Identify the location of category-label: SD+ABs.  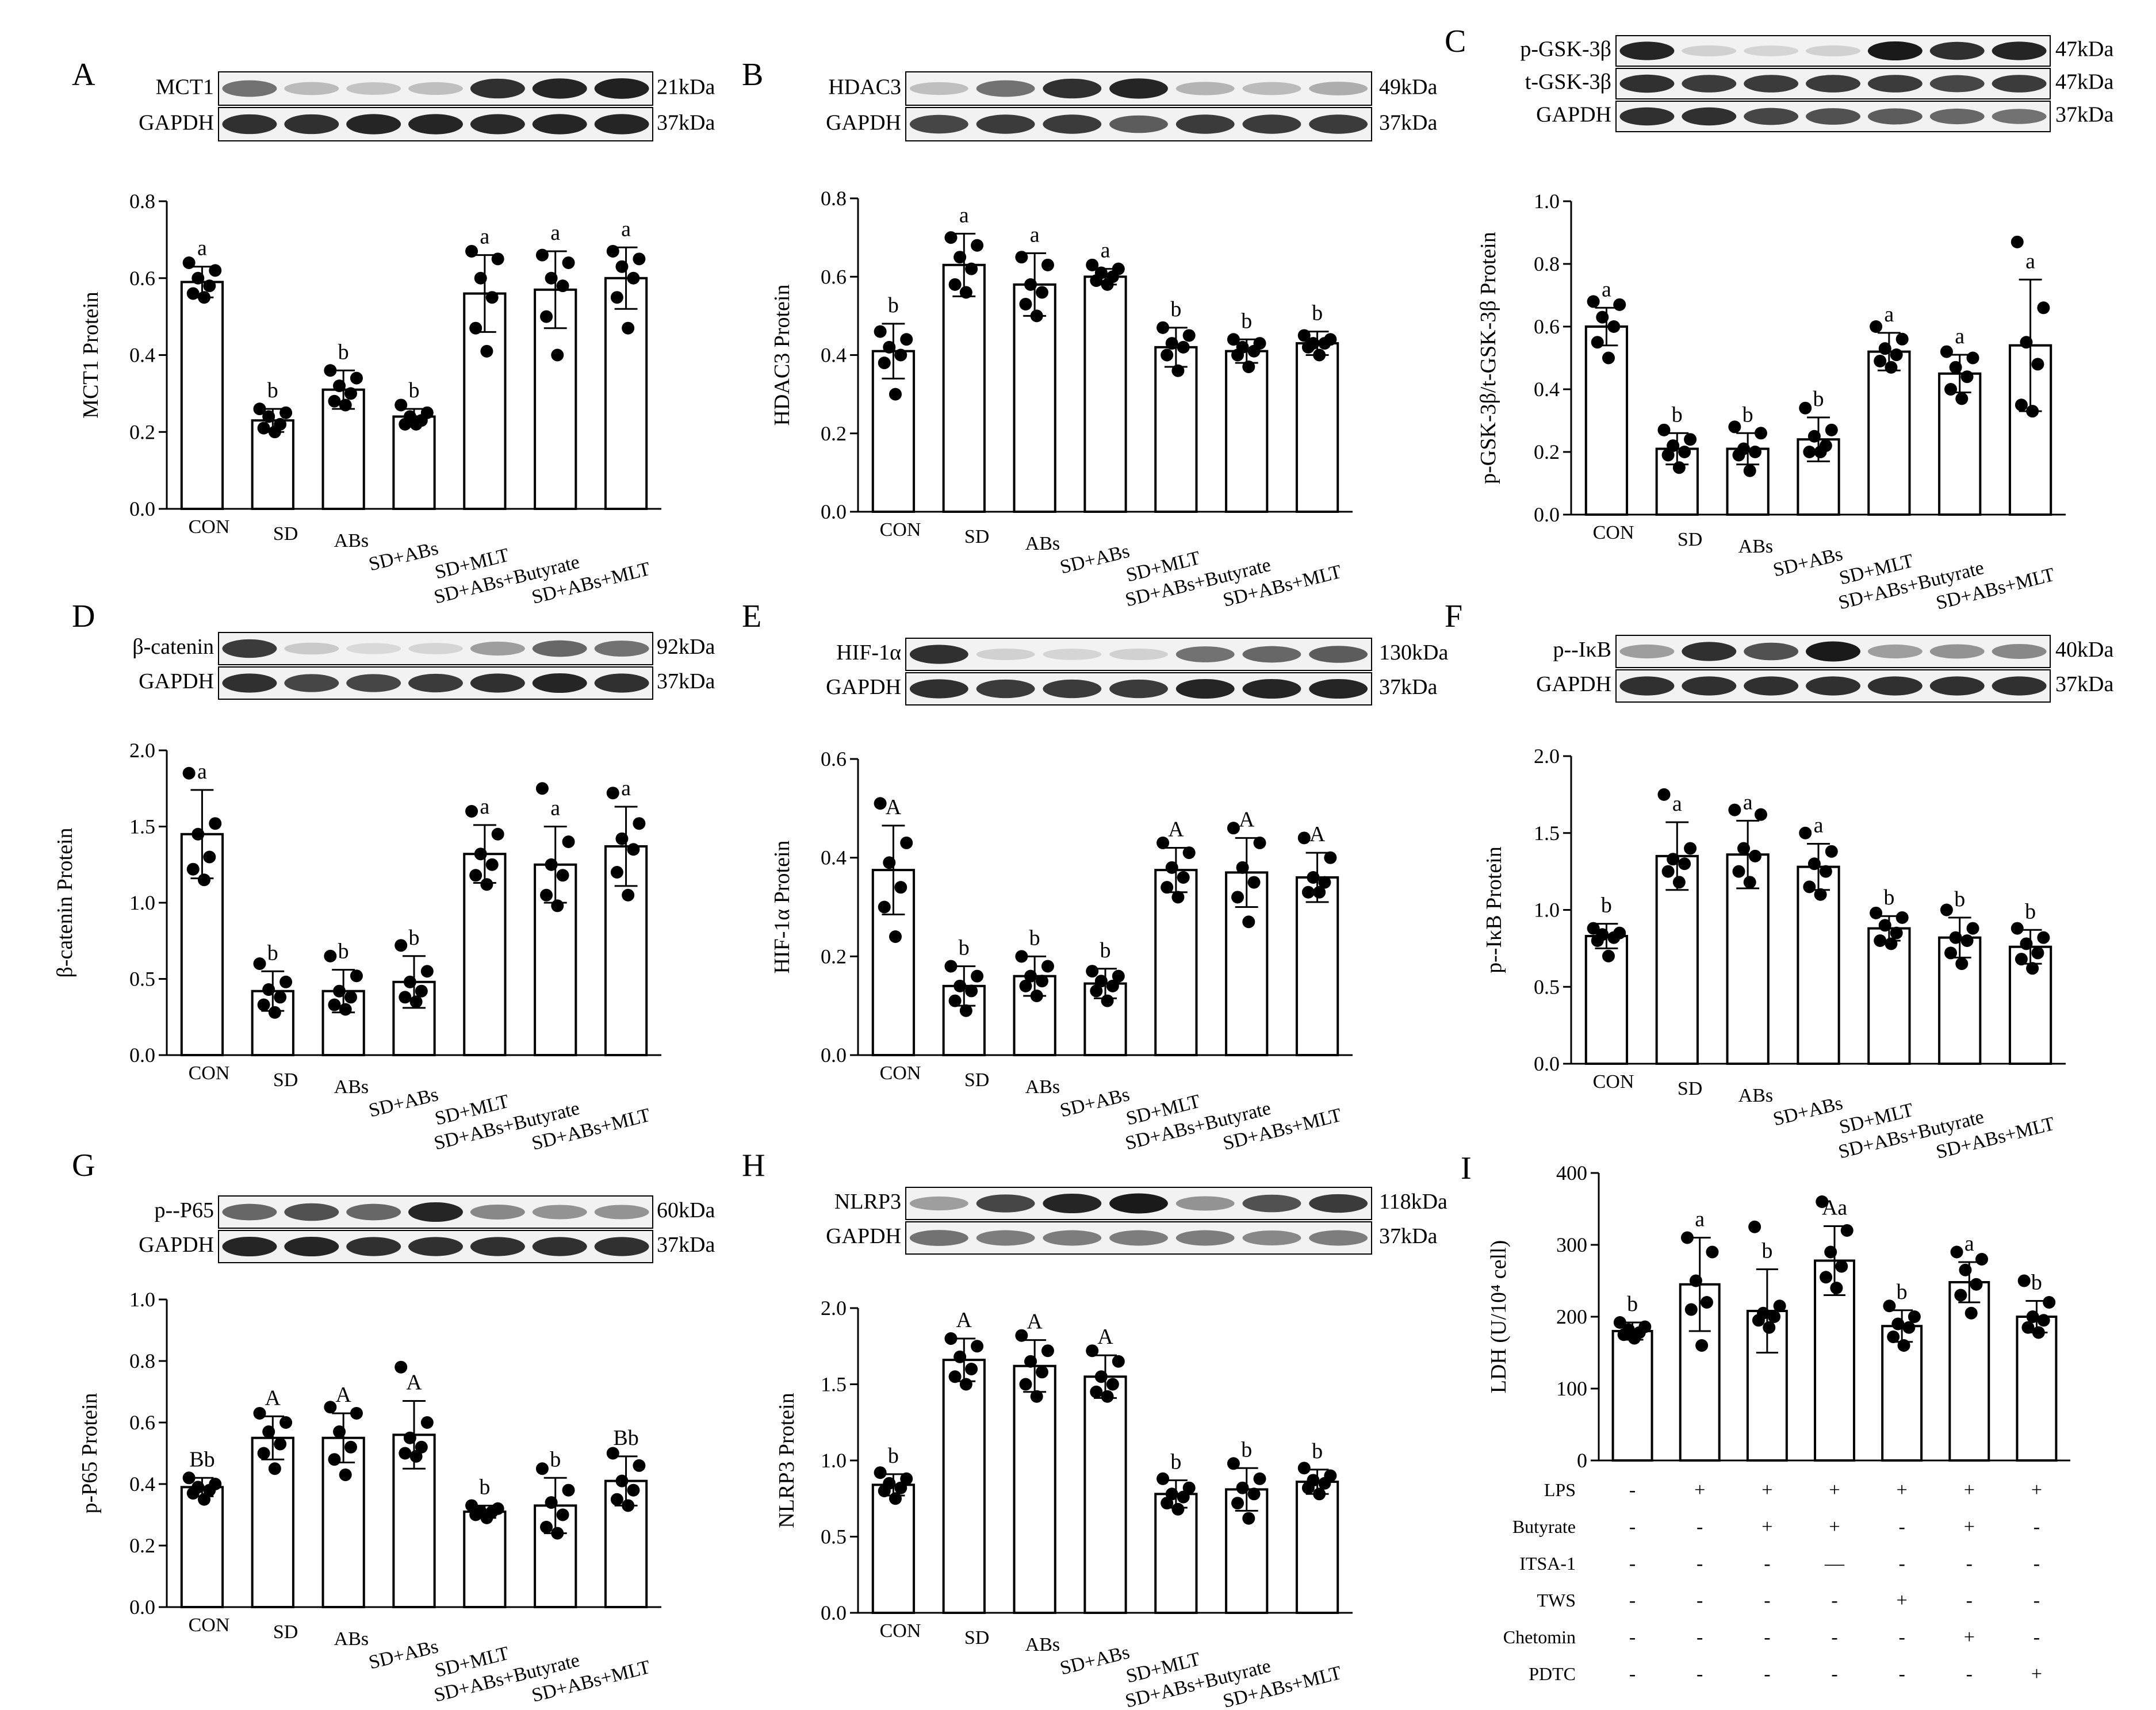
(1095, 1661).